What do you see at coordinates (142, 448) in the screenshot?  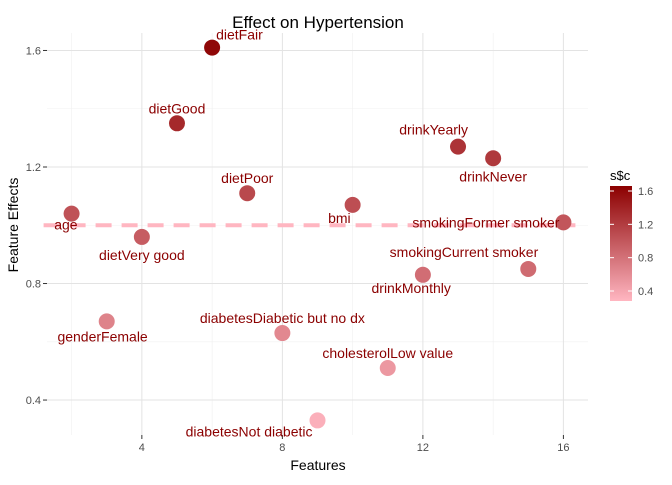 I see `x-tick-label: 4` at bounding box center [142, 448].